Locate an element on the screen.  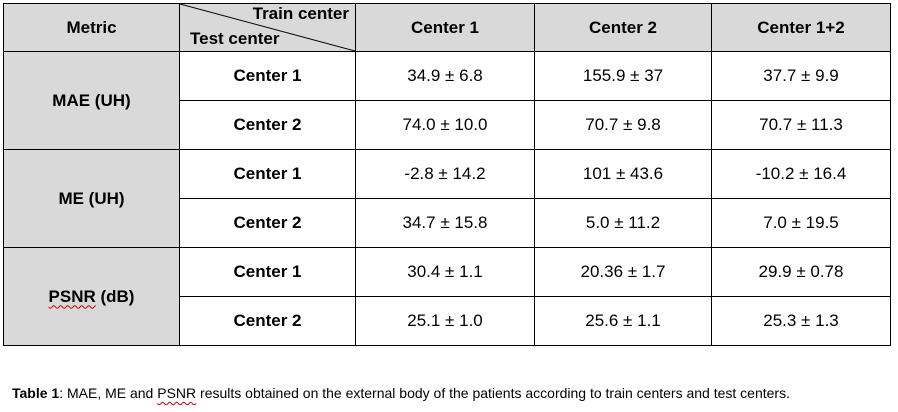
column-header-center-1: Center 1 is located at coordinates (445, 27).